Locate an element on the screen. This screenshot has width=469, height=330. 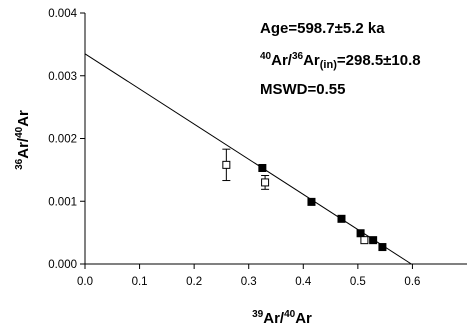
x-tick-label: 0.5 is located at coordinates (358, 282).